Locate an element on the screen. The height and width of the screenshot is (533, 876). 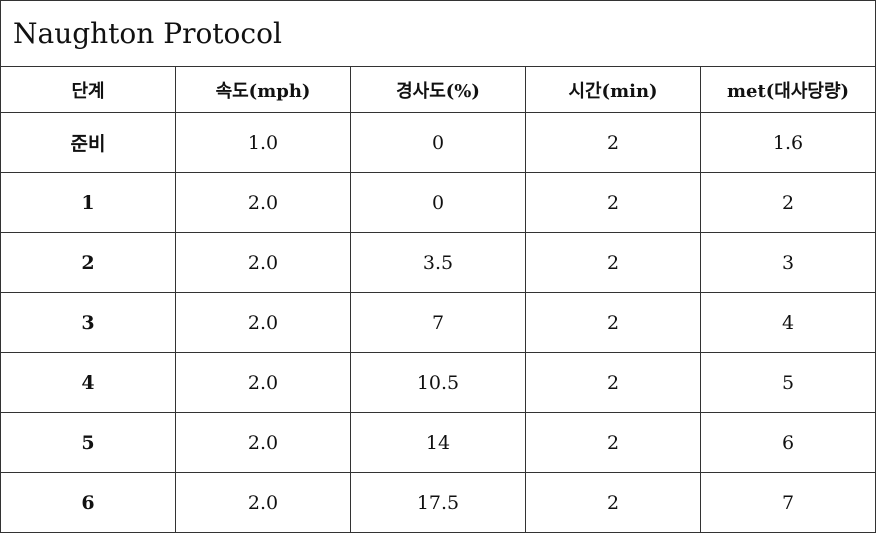
column-header: met(대사당량) is located at coordinates (788, 89).